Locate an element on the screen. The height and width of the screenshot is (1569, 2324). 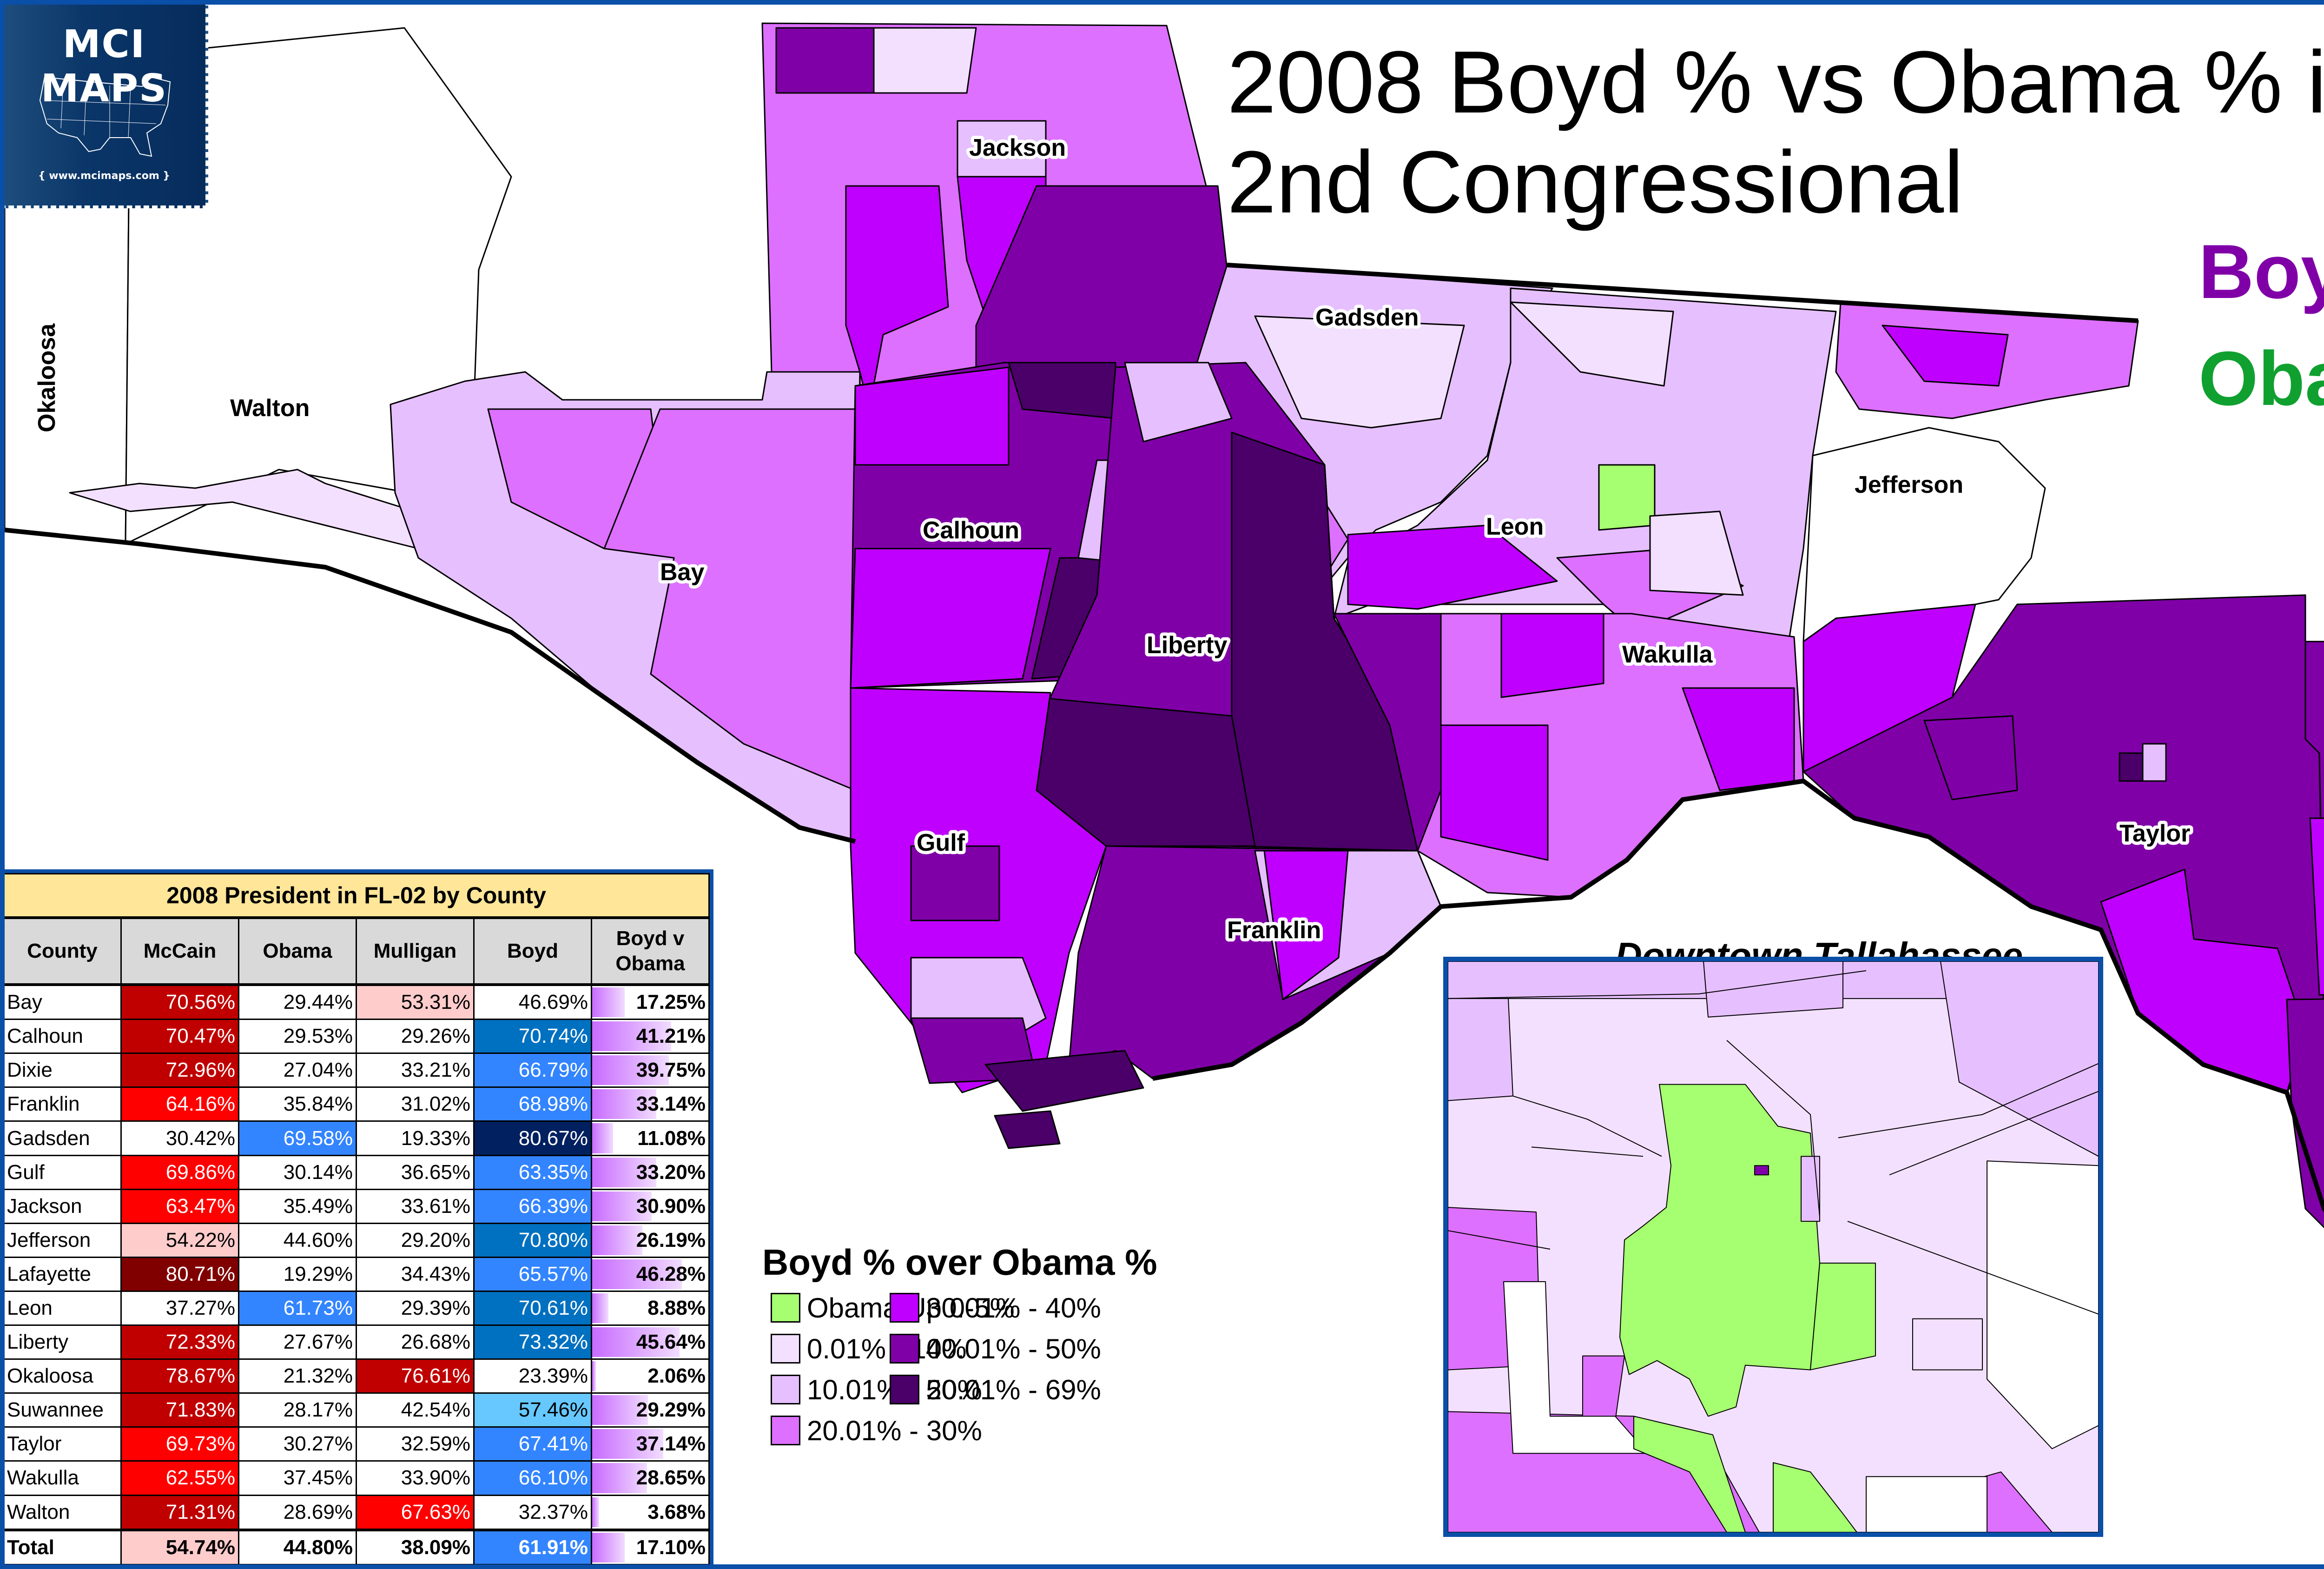
cell-county: Gulf is located at coordinates (62, 1172).